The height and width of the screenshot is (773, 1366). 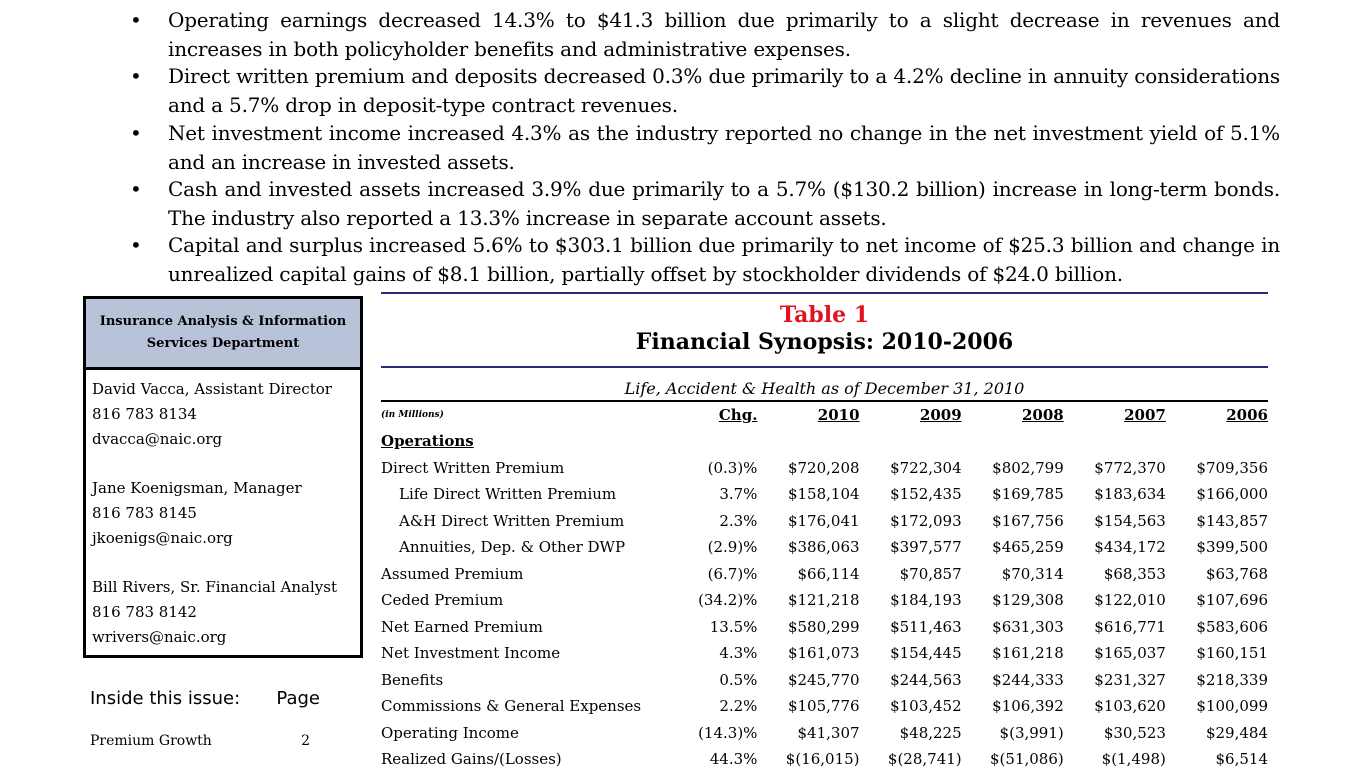 What do you see at coordinates (471, 759) in the screenshot?
I see `row-label: Realized Gains/(Losses)` at bounding box center [471, 759].